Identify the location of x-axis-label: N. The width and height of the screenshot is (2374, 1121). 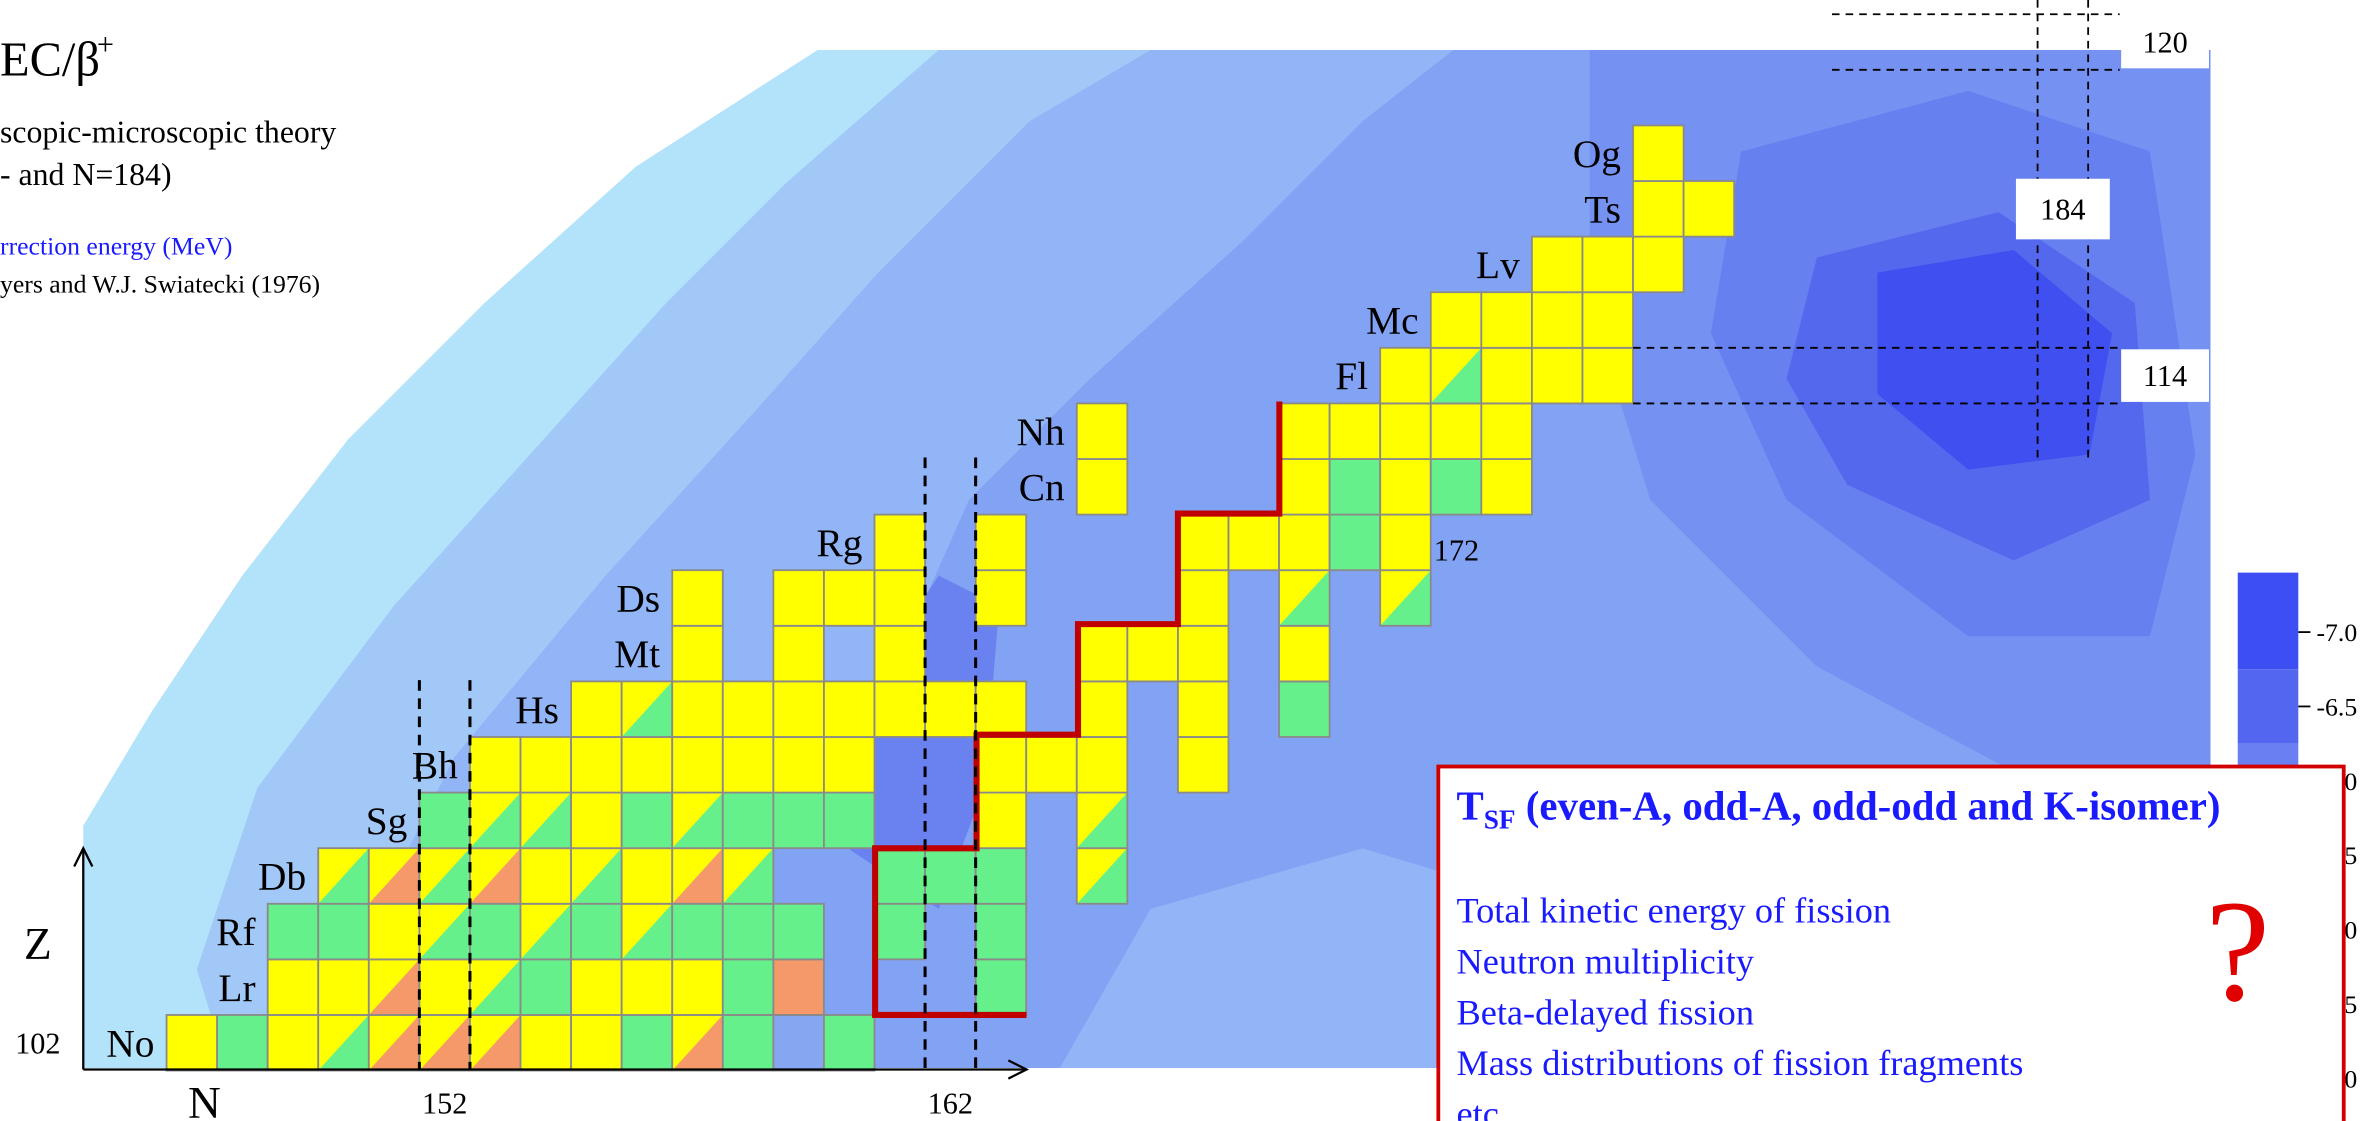
(204, 1099).